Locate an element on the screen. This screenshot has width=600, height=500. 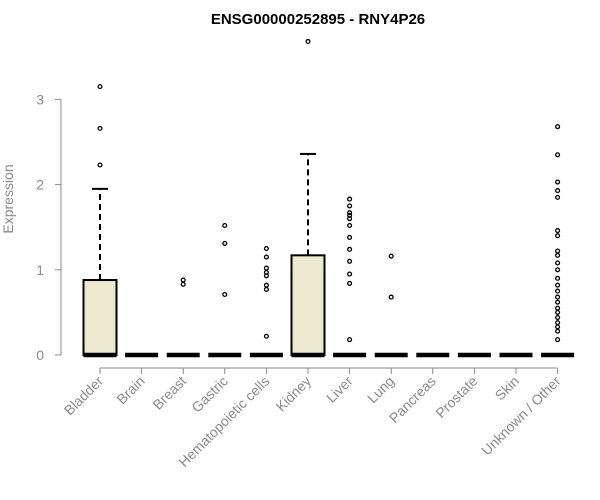
x-tick-label: Liver is located at coordinates (339, 389).